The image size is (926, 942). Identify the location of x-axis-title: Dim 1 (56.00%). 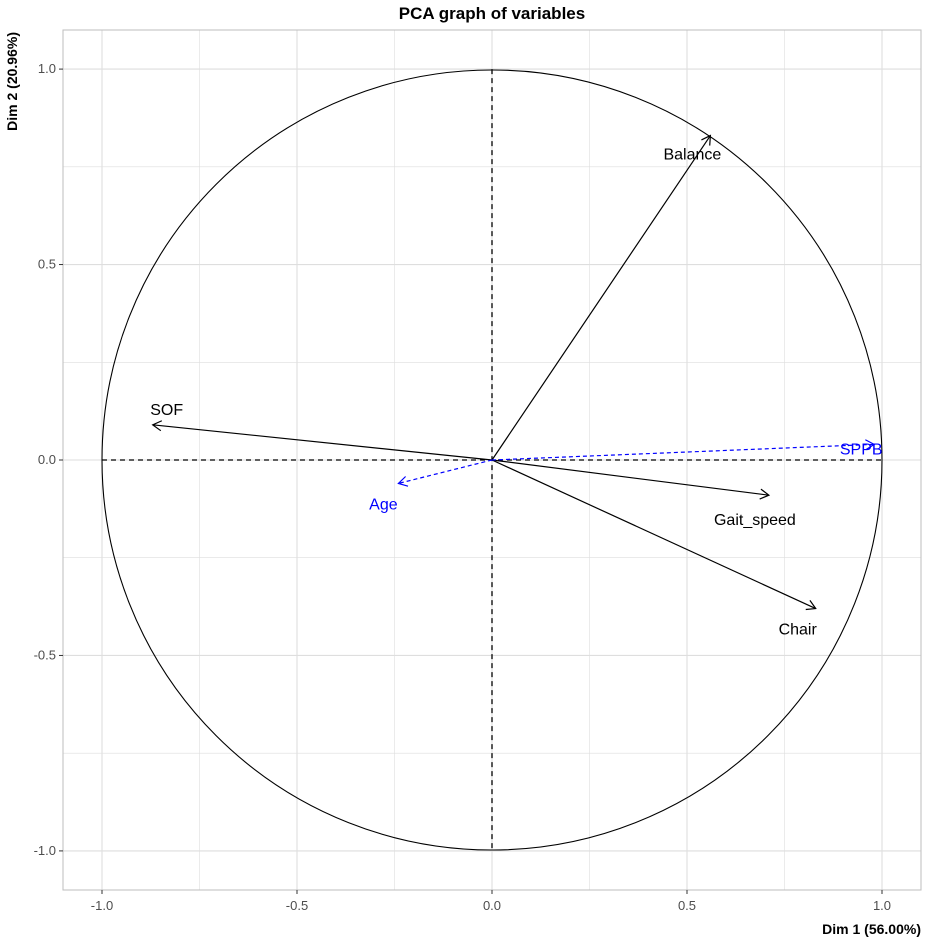
(871, 929).